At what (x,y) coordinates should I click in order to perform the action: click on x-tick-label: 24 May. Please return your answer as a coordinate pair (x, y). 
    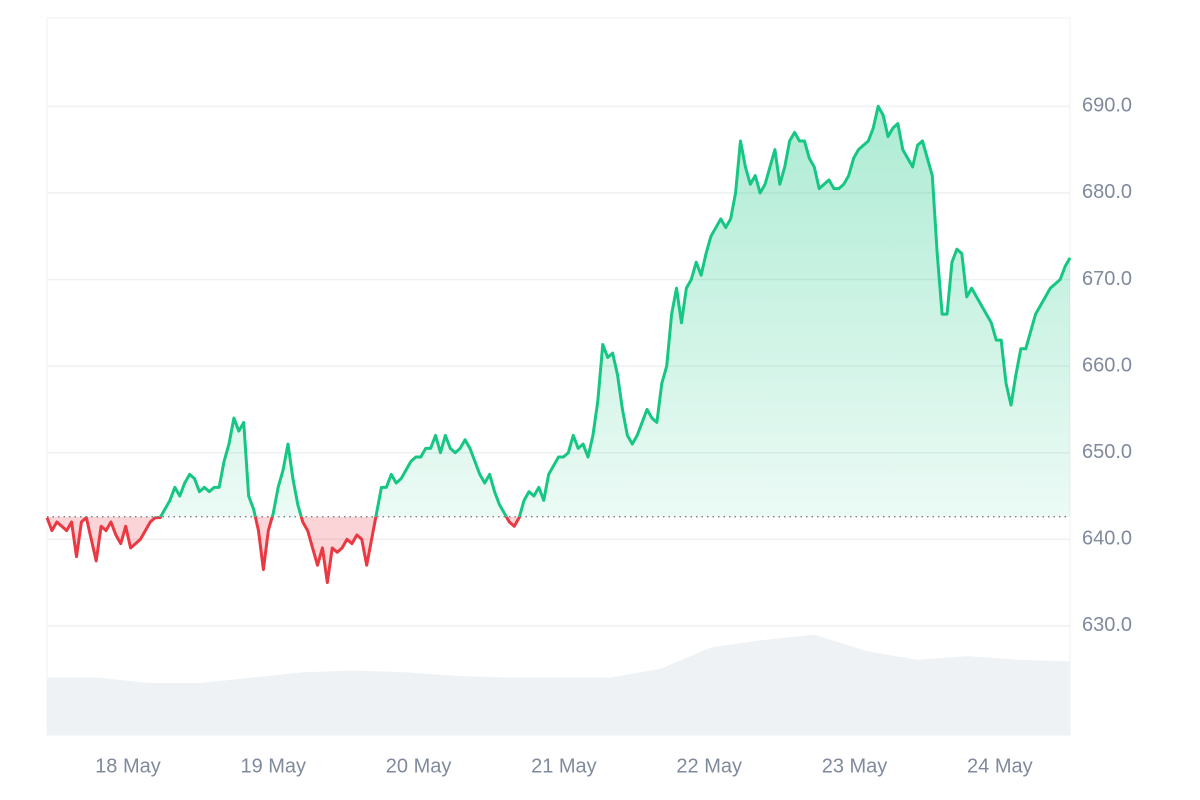
    Looking at the image, I should click on (1000, 766).